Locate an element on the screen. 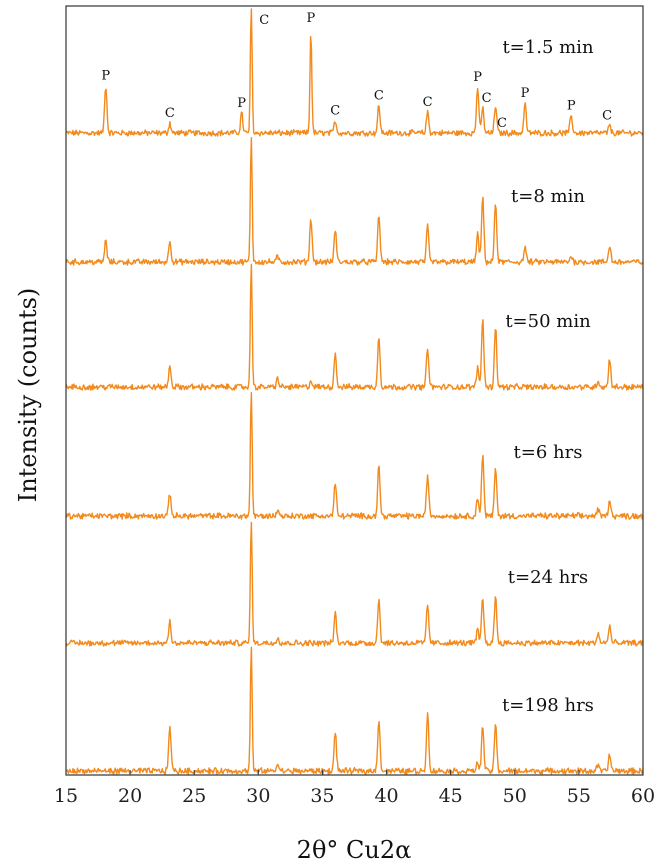 Image resolution: width=658 pixels, height=867 pixels. x-tick-label: 15 is located at coordinates (66, 796).